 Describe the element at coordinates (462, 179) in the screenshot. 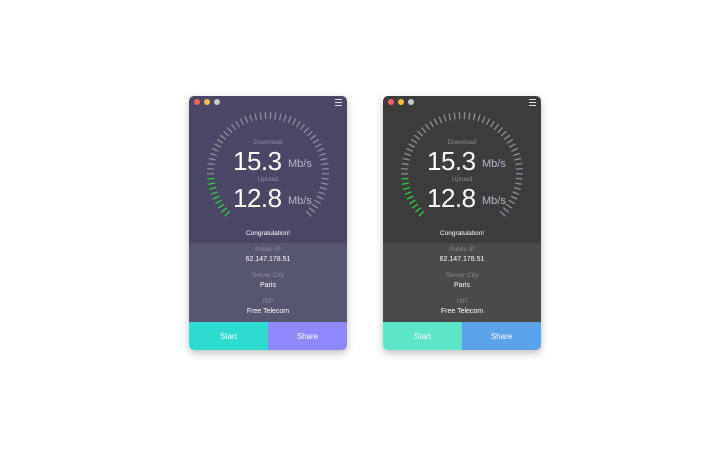

I see `upload-label: Upload` at that location.